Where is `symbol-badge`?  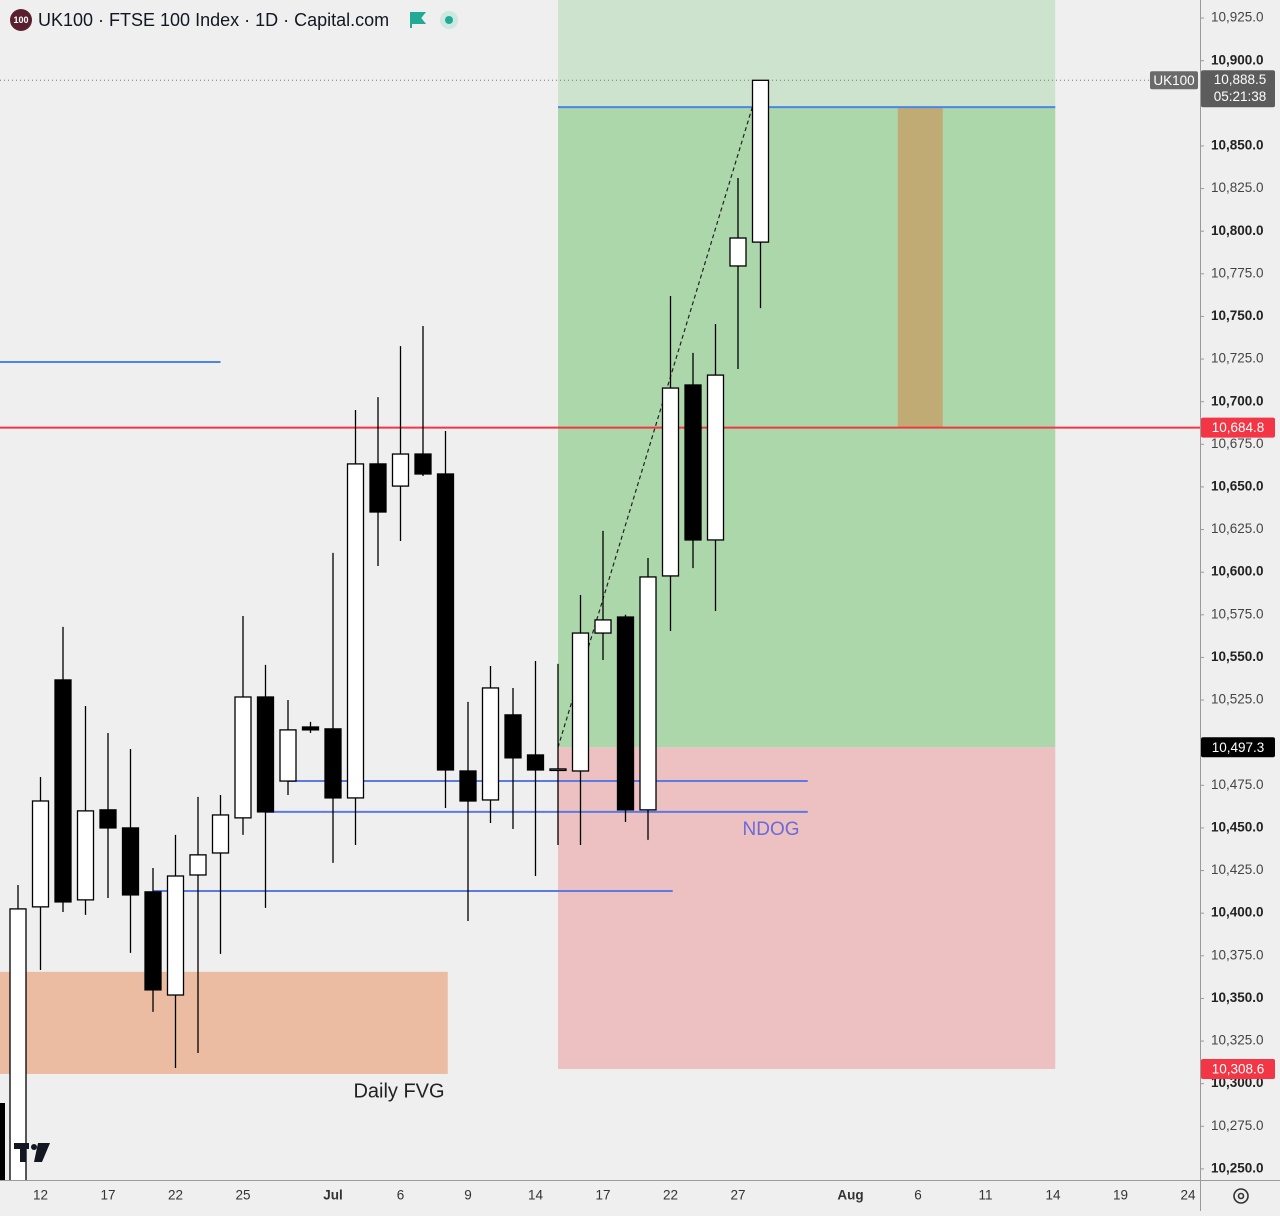 symbol-badge is located at coordinates (21, 20).